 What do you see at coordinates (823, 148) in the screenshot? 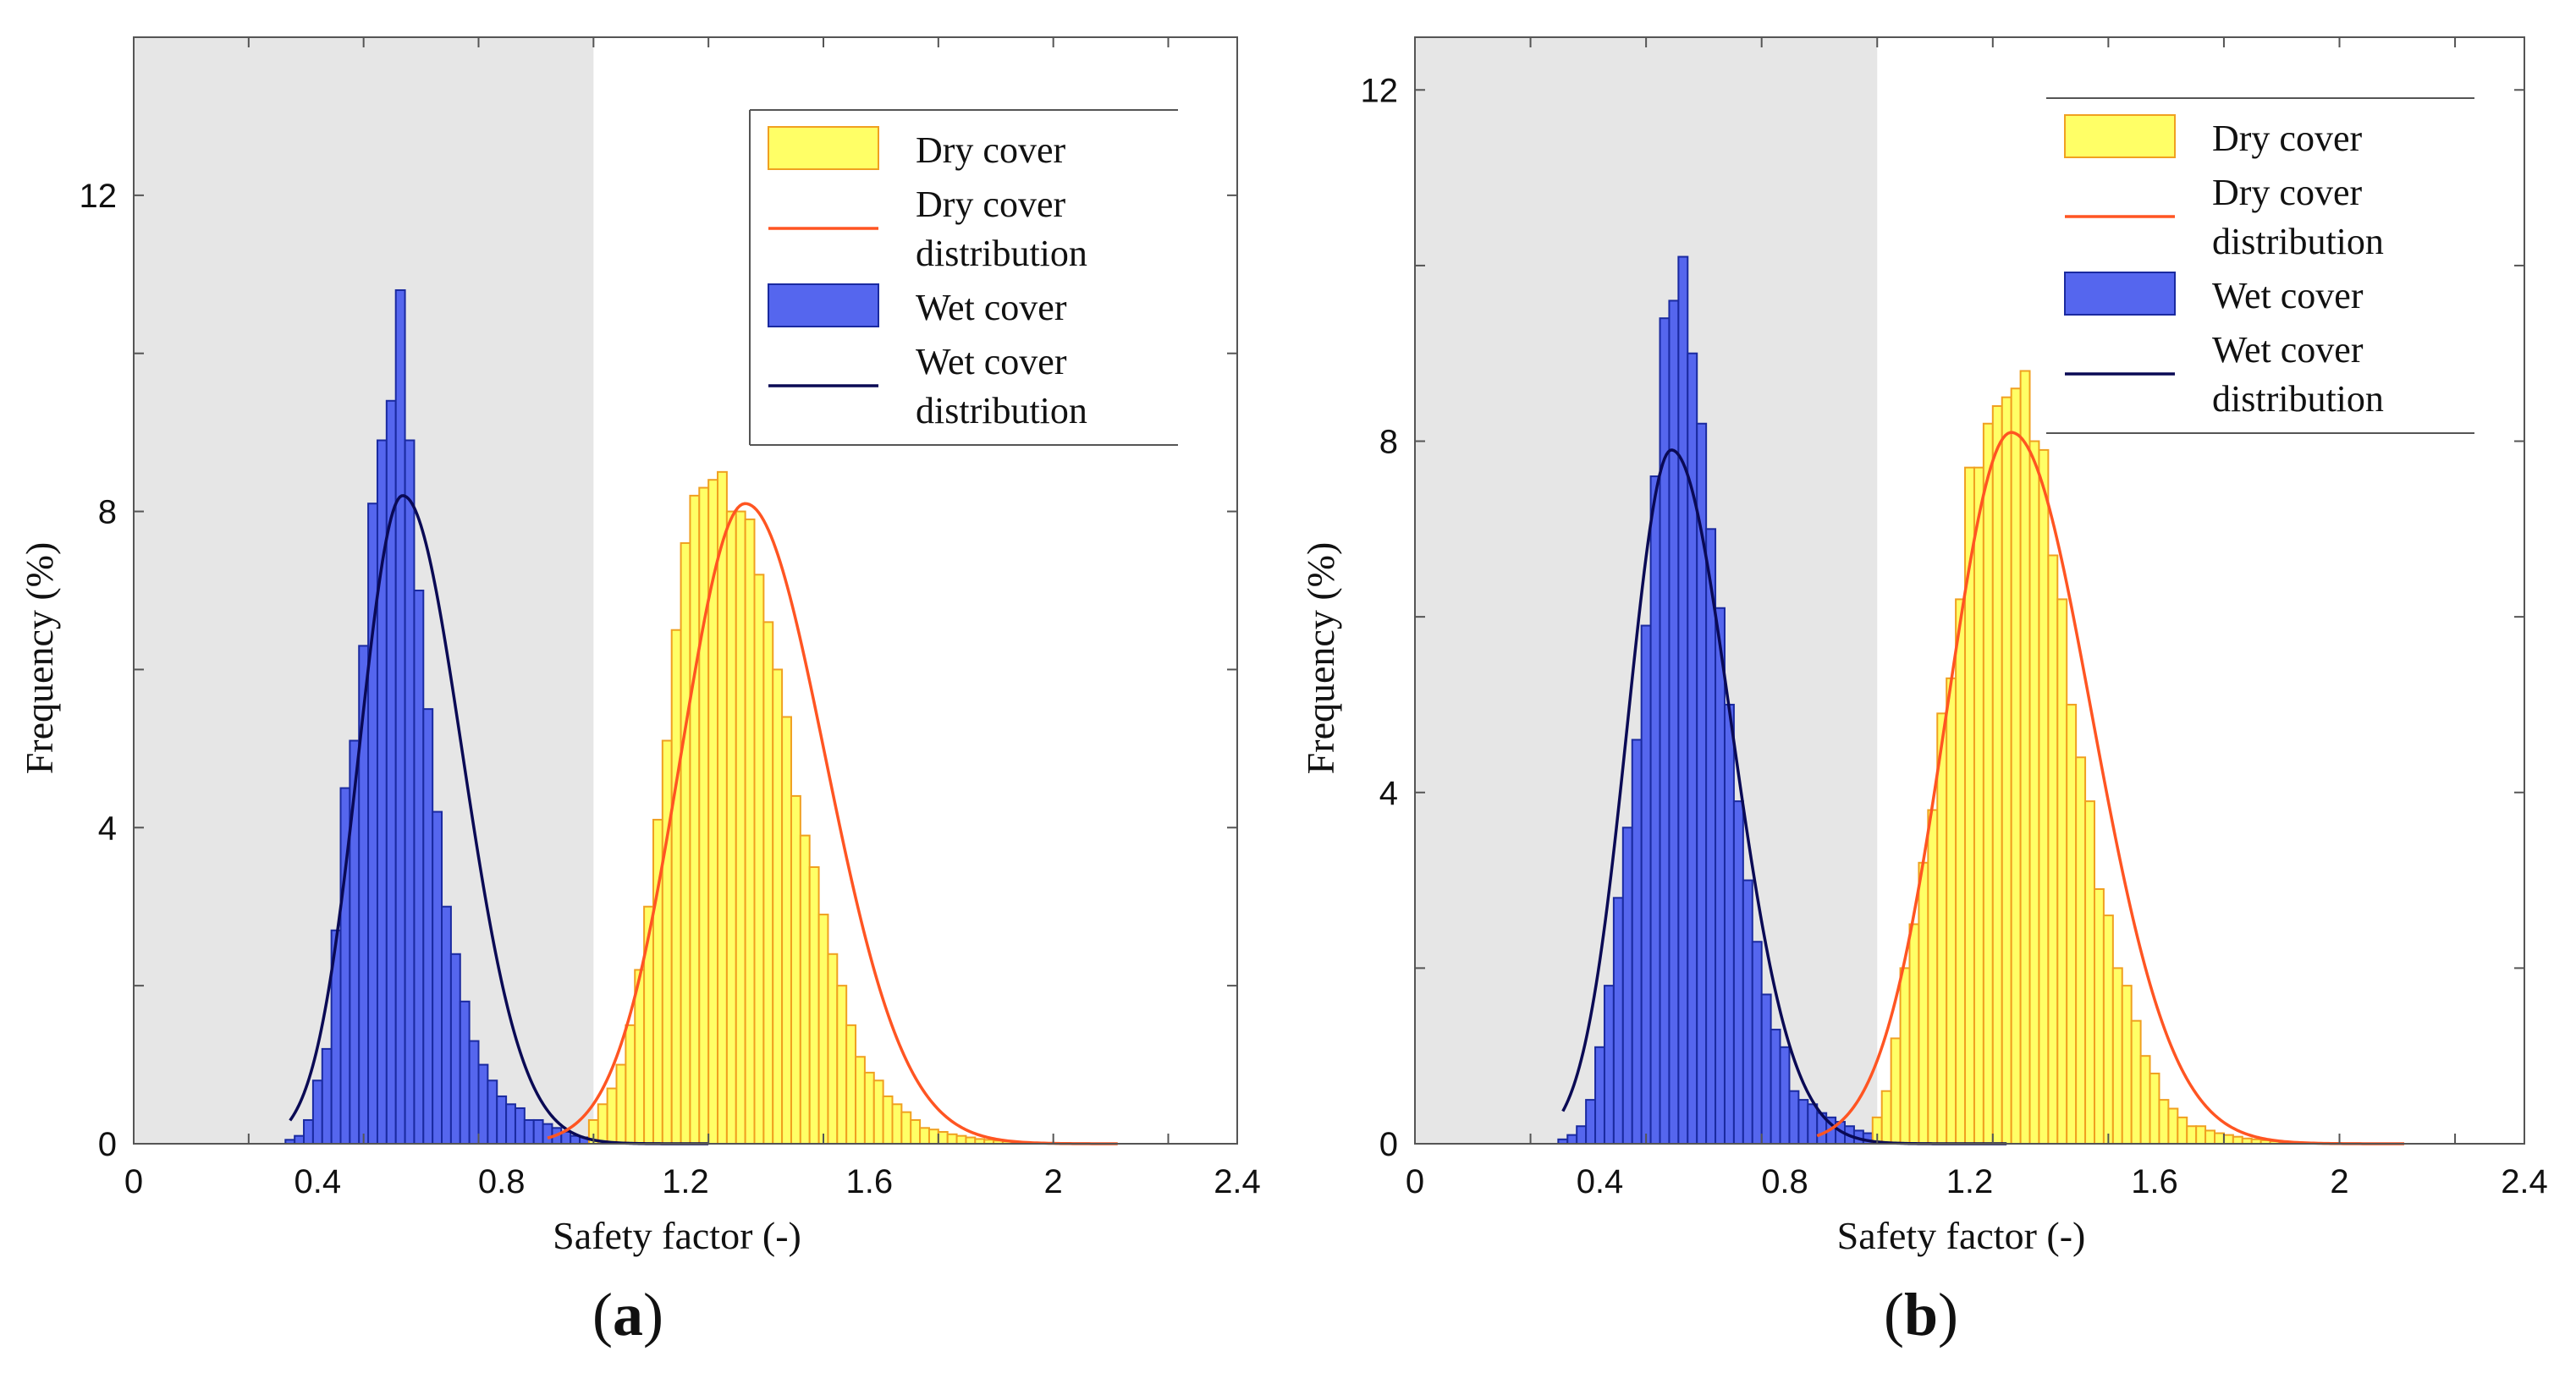
I see `dry-cover-legend-swatch` at bounding box center [823, 148].